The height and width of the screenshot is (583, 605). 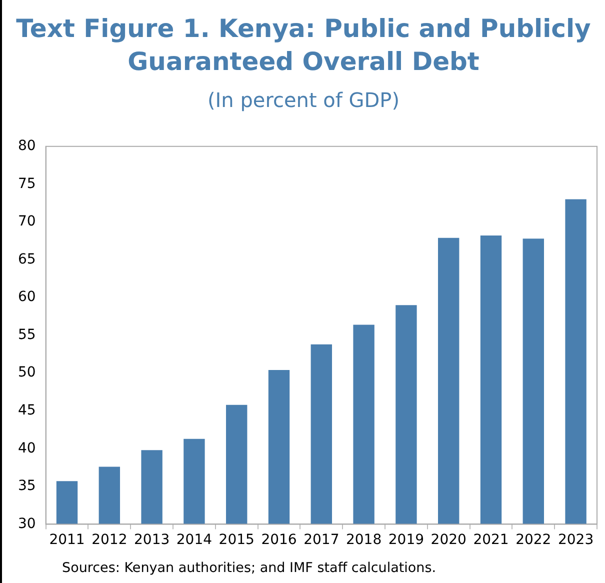 I want to click on y-tick-label: 65, so click(x=27, y=259).